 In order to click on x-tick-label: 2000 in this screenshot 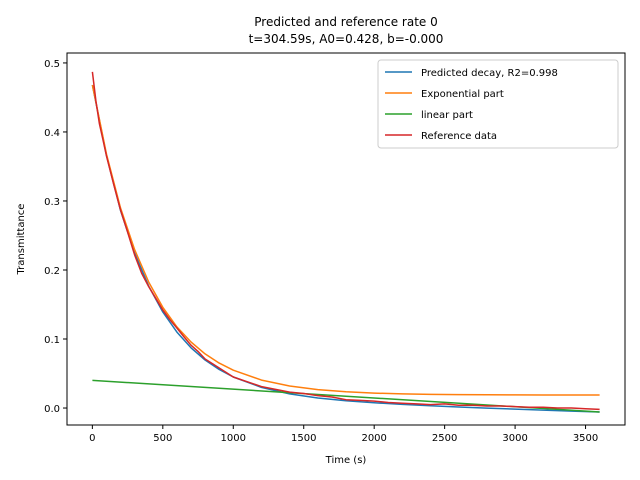, I will do `click(373, 438)`.